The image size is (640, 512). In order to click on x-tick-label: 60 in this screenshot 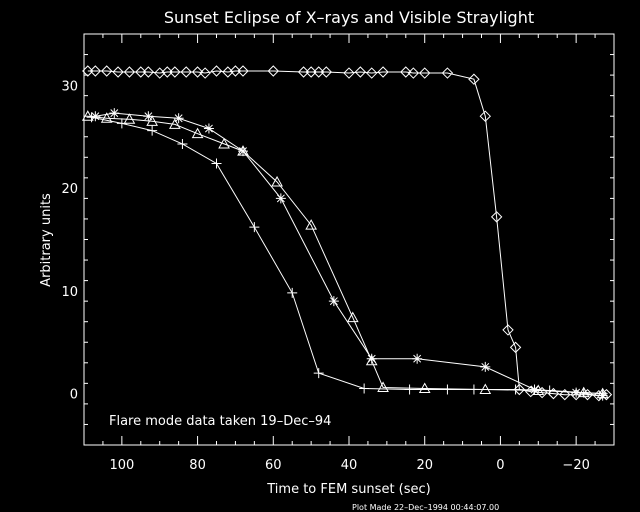, I will do `click(273, 465)`.